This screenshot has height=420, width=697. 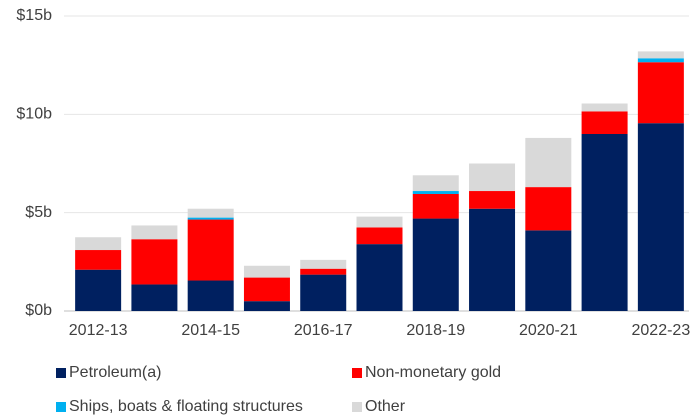 I want to click on x-tick-label: 2012-13, so click(x=98, y=330).